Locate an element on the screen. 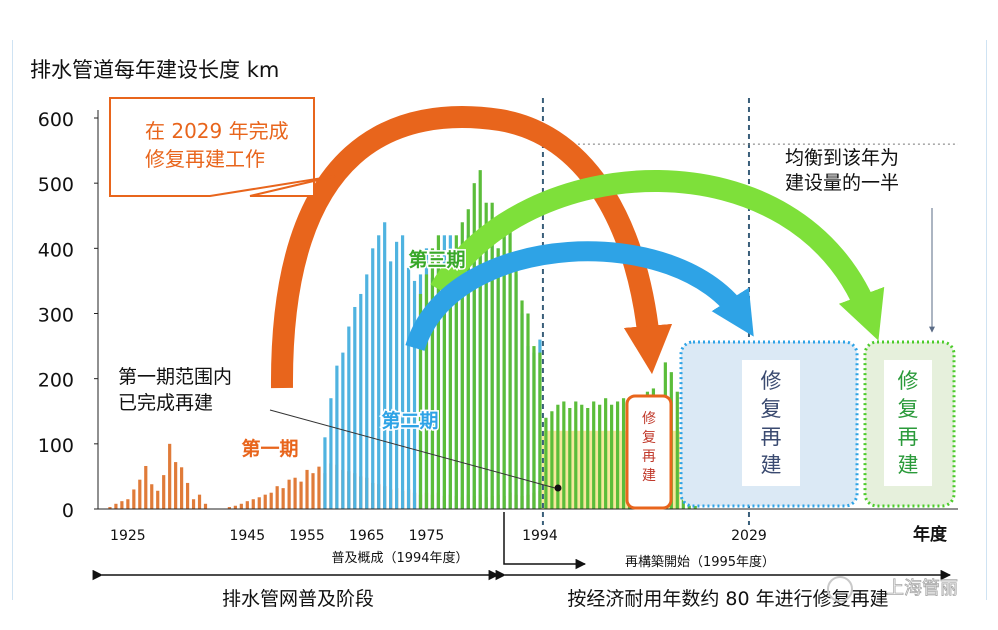 The width and height of the screenshot is (998, 630). y-tick-label: 400 is located at coordinates (56, 250).